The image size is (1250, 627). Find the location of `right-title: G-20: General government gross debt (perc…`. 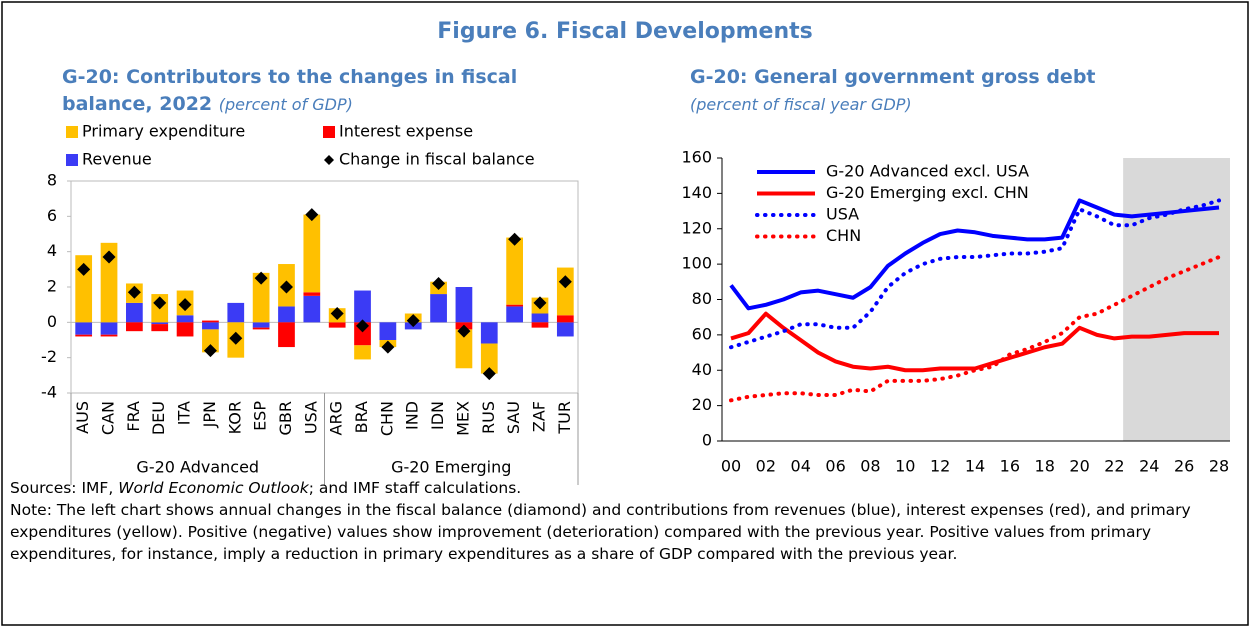

right-title: G-20: General government gross debt (perc… is located at coordinates (950, 91).